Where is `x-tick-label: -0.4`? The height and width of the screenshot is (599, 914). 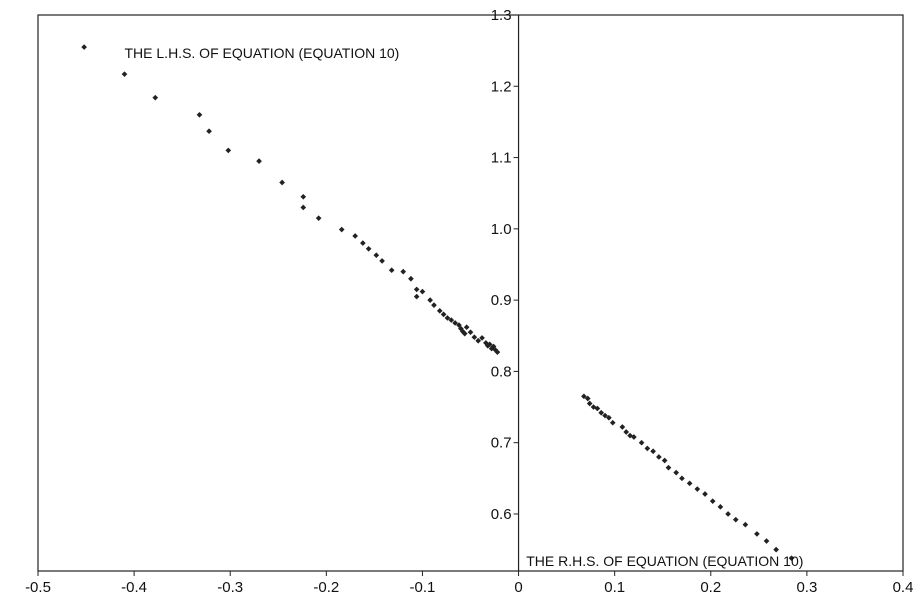 x-tick-label: -0.4 is located at coordinates (134, 587).